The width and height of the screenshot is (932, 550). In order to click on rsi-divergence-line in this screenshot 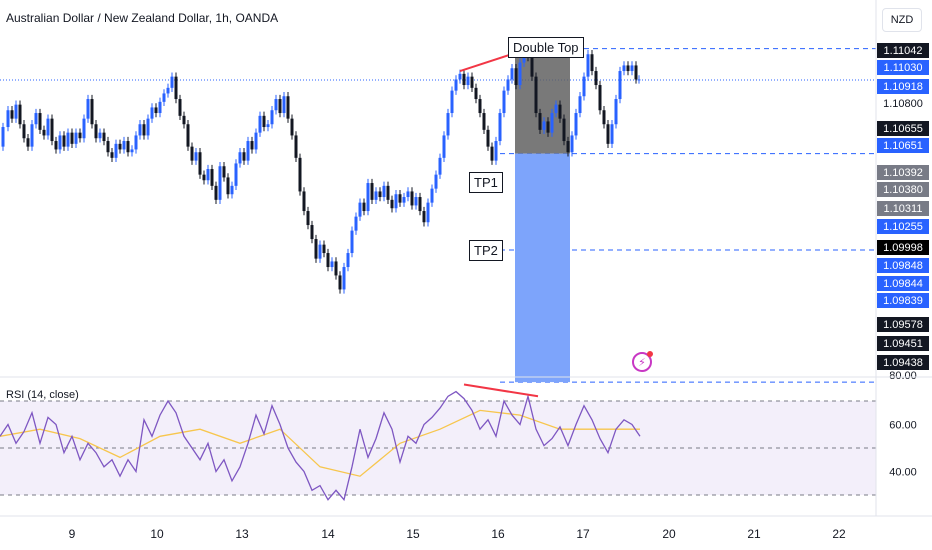, I will do `click(501, 390)`.